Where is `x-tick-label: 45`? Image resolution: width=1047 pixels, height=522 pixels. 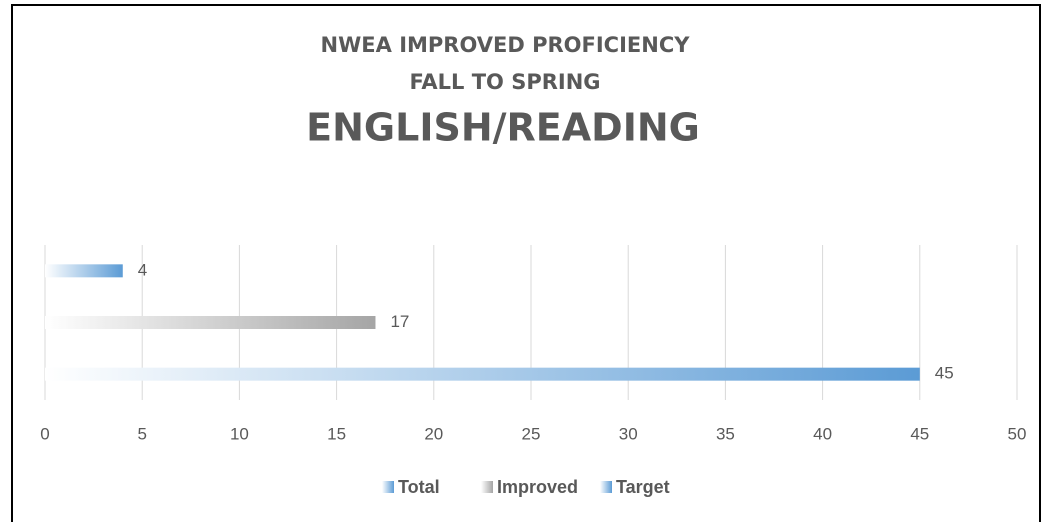 x-tick-label: 45 is located at coordinates (919, 433).